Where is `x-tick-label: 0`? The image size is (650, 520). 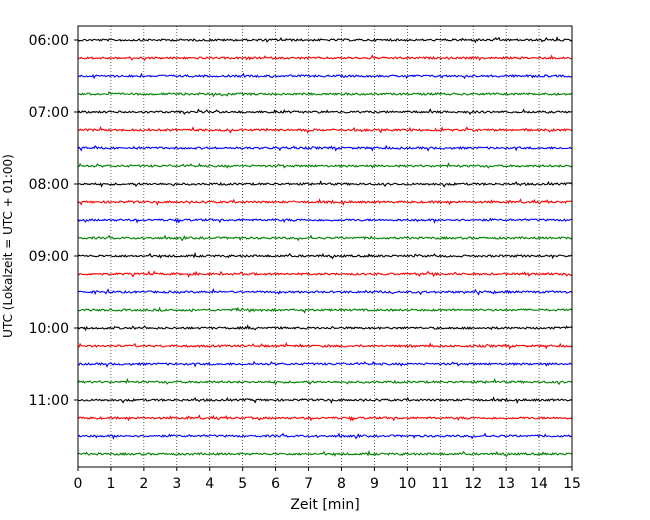 x-tick-label: 0 is located at coordinates (78, 484).